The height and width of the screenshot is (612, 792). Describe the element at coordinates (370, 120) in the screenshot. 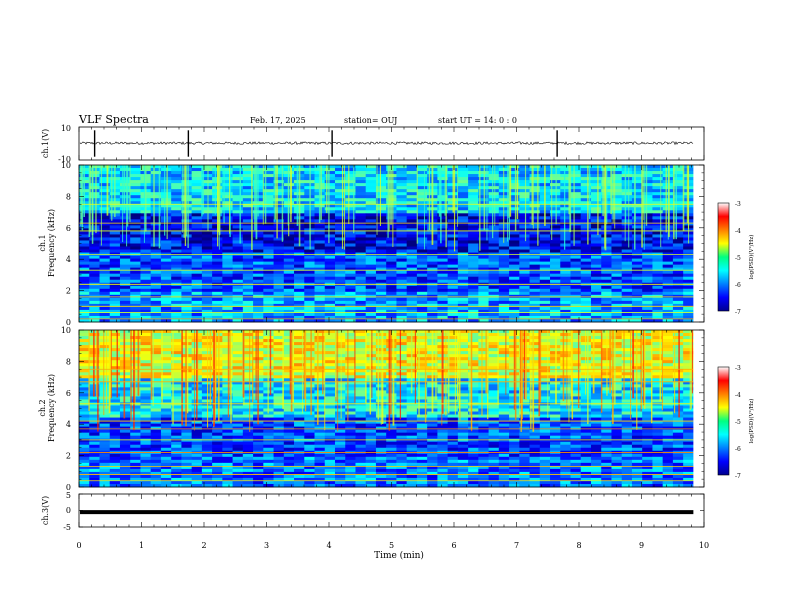

I see `station-label: station= OUJ` at that location.